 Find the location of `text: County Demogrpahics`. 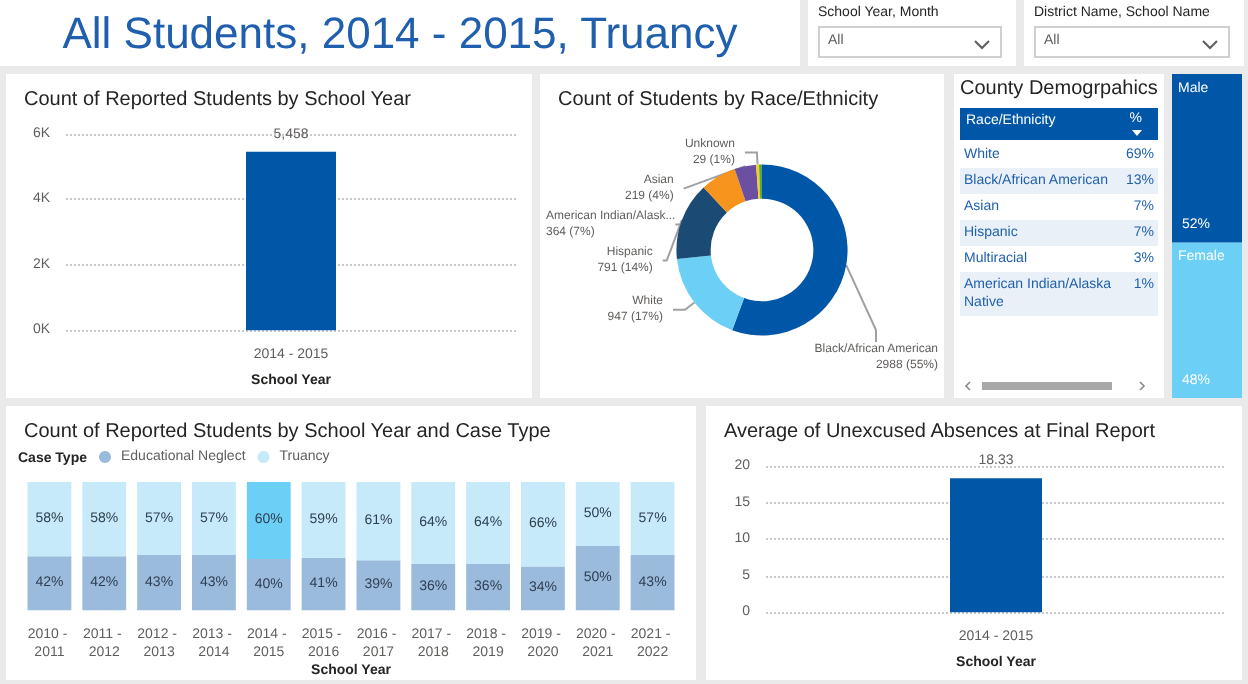

text: County Demogrpahics is located at coordinates (1059, 89).